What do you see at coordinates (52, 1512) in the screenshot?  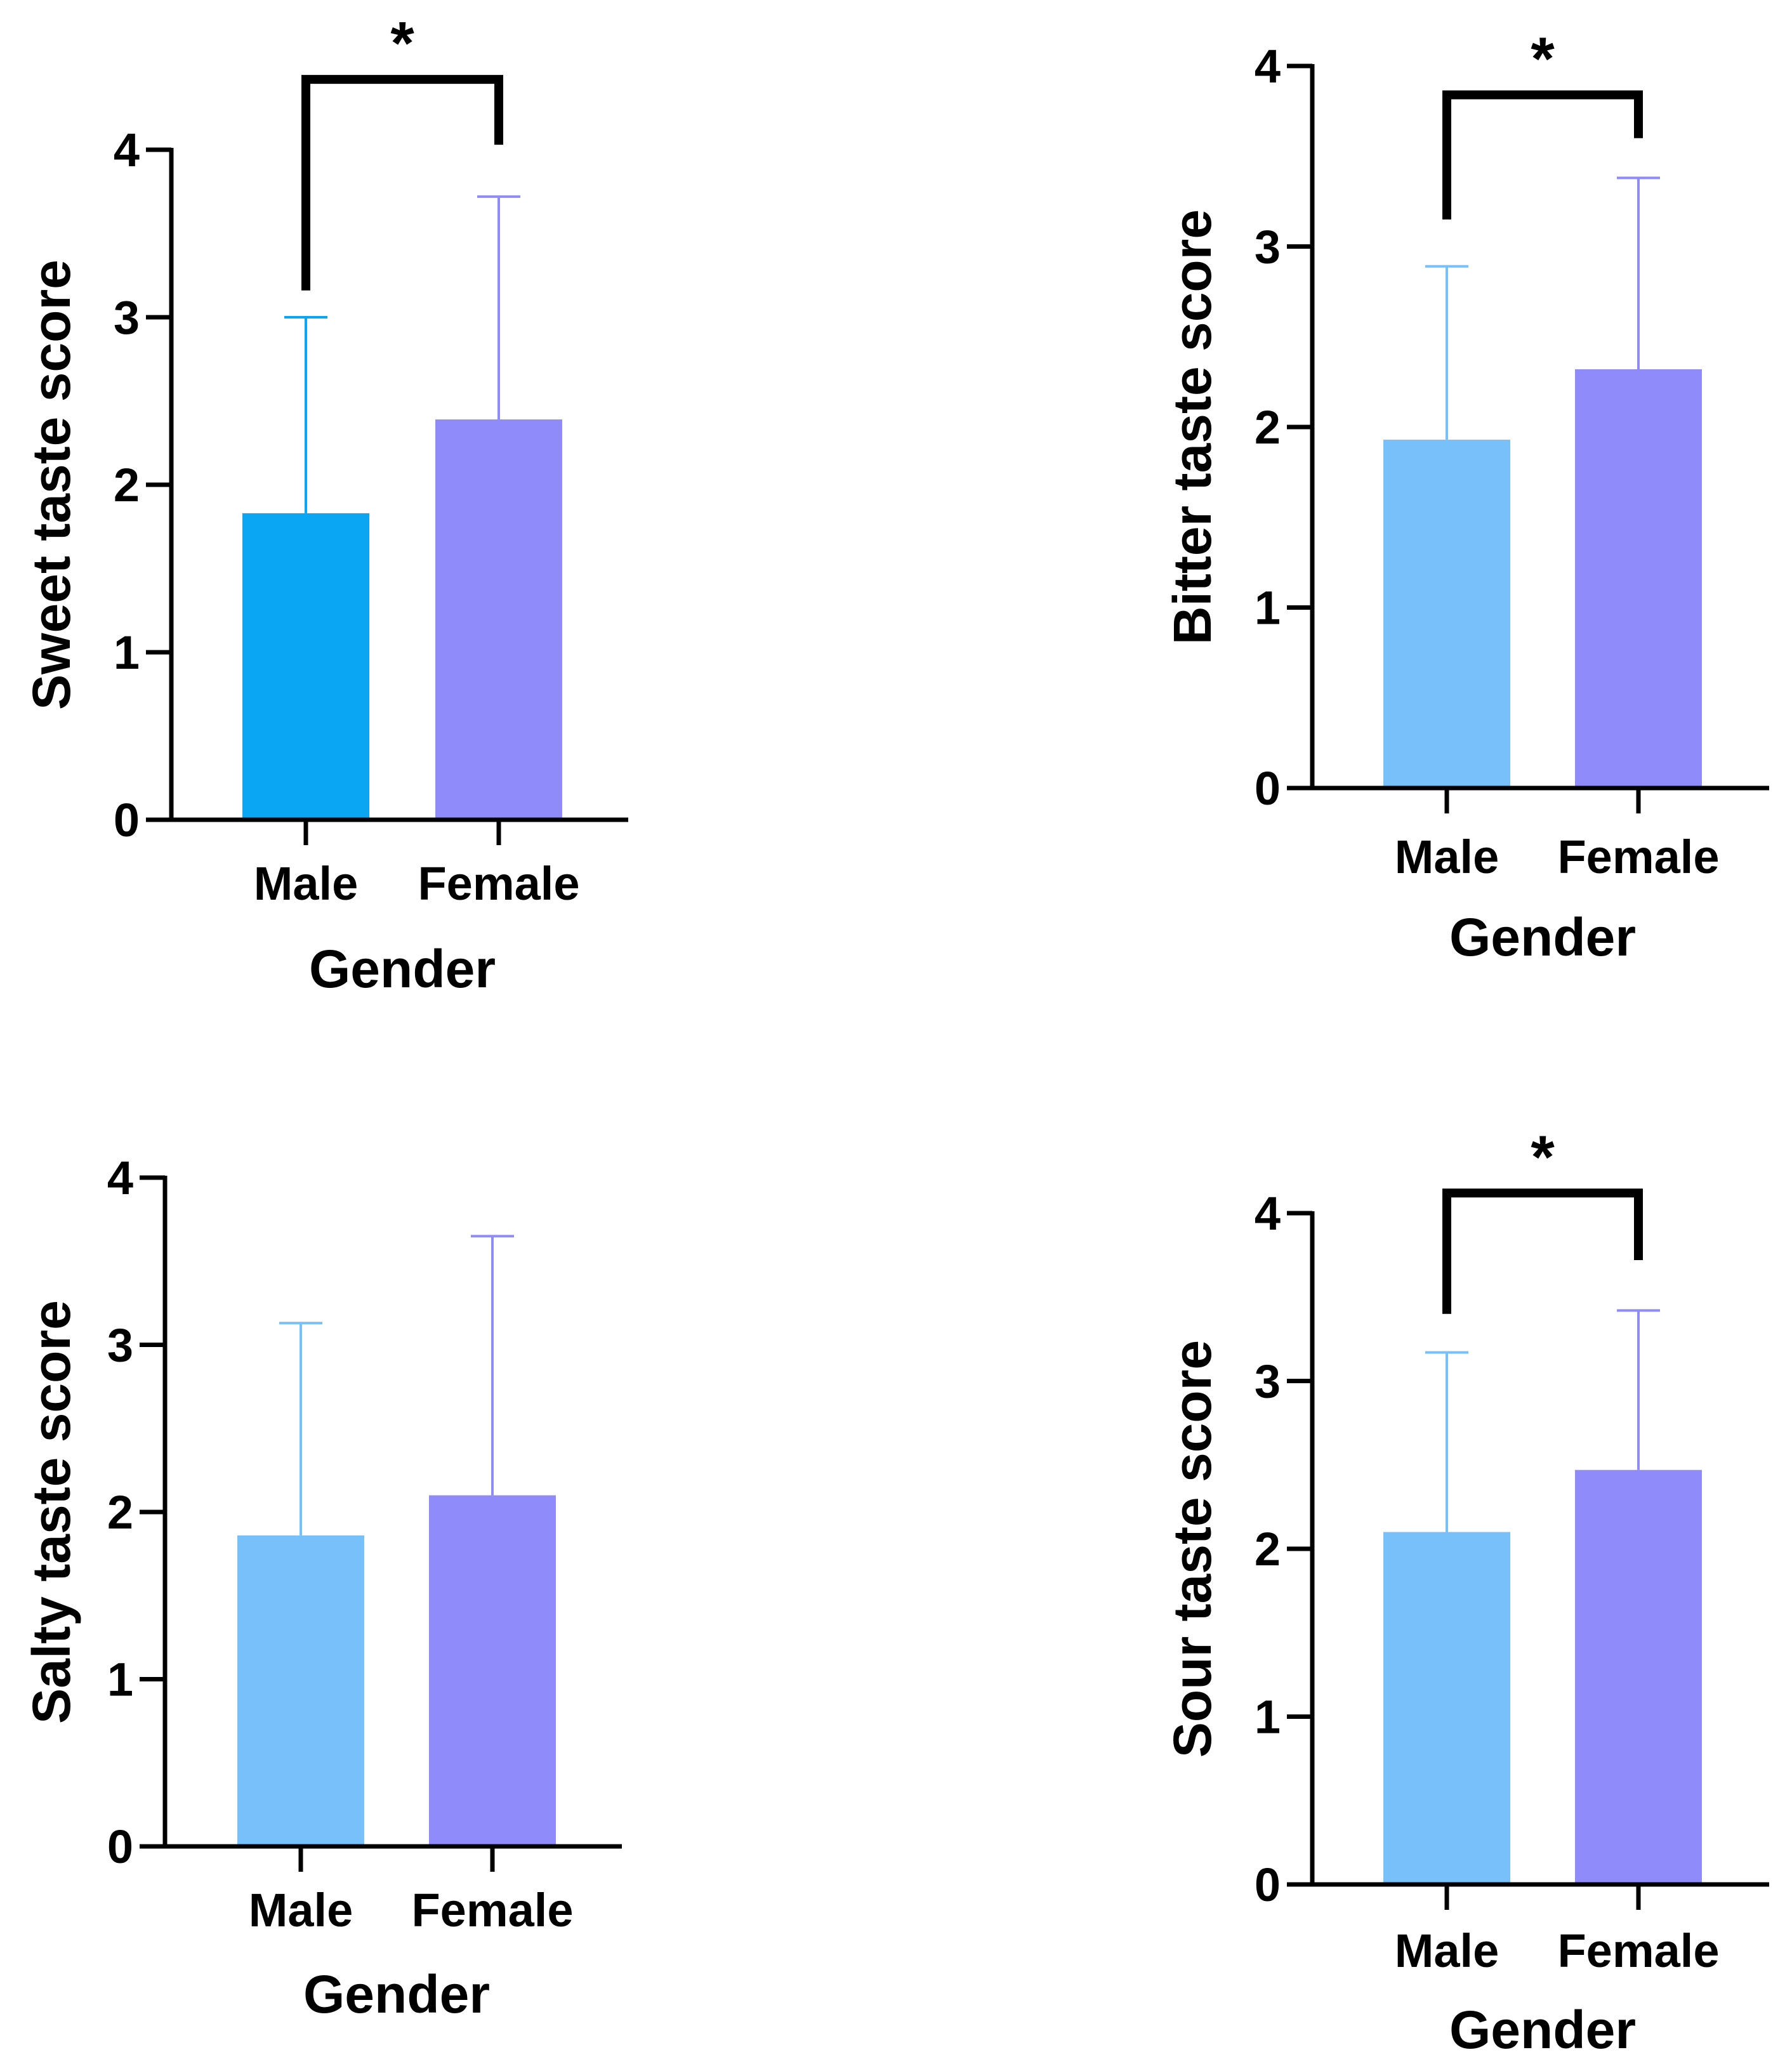 I see `y-axis-title: Salty taste score` at bounding box center [52, 1512].